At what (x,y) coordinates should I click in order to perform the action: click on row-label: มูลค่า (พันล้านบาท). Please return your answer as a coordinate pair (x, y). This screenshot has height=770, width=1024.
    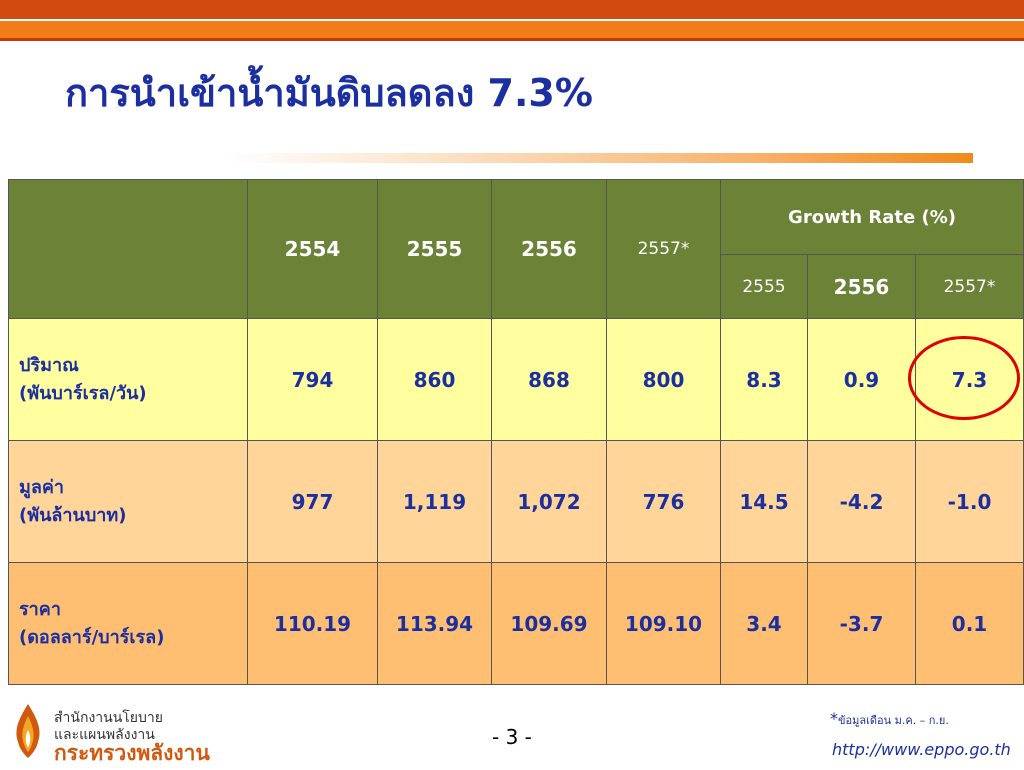
    Looking at the image, I should click on (128, 501).